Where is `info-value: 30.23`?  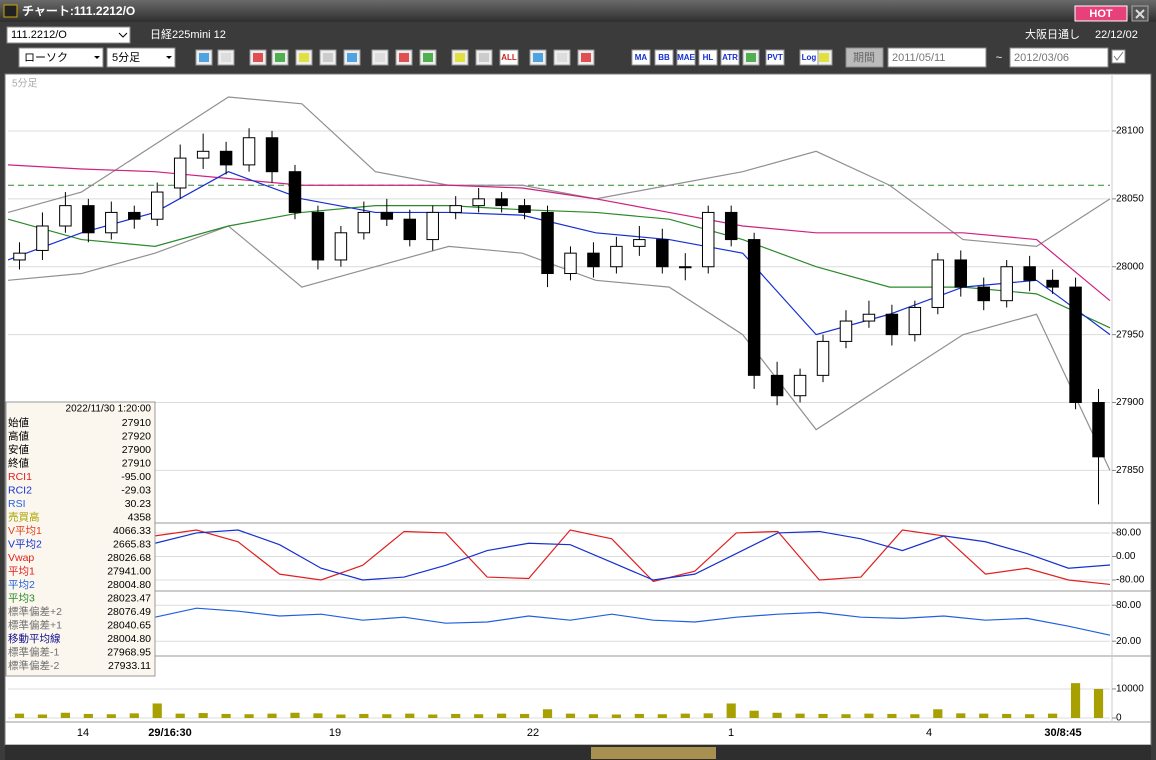 info-value: 30.23 is located at coordinates (138, 504).